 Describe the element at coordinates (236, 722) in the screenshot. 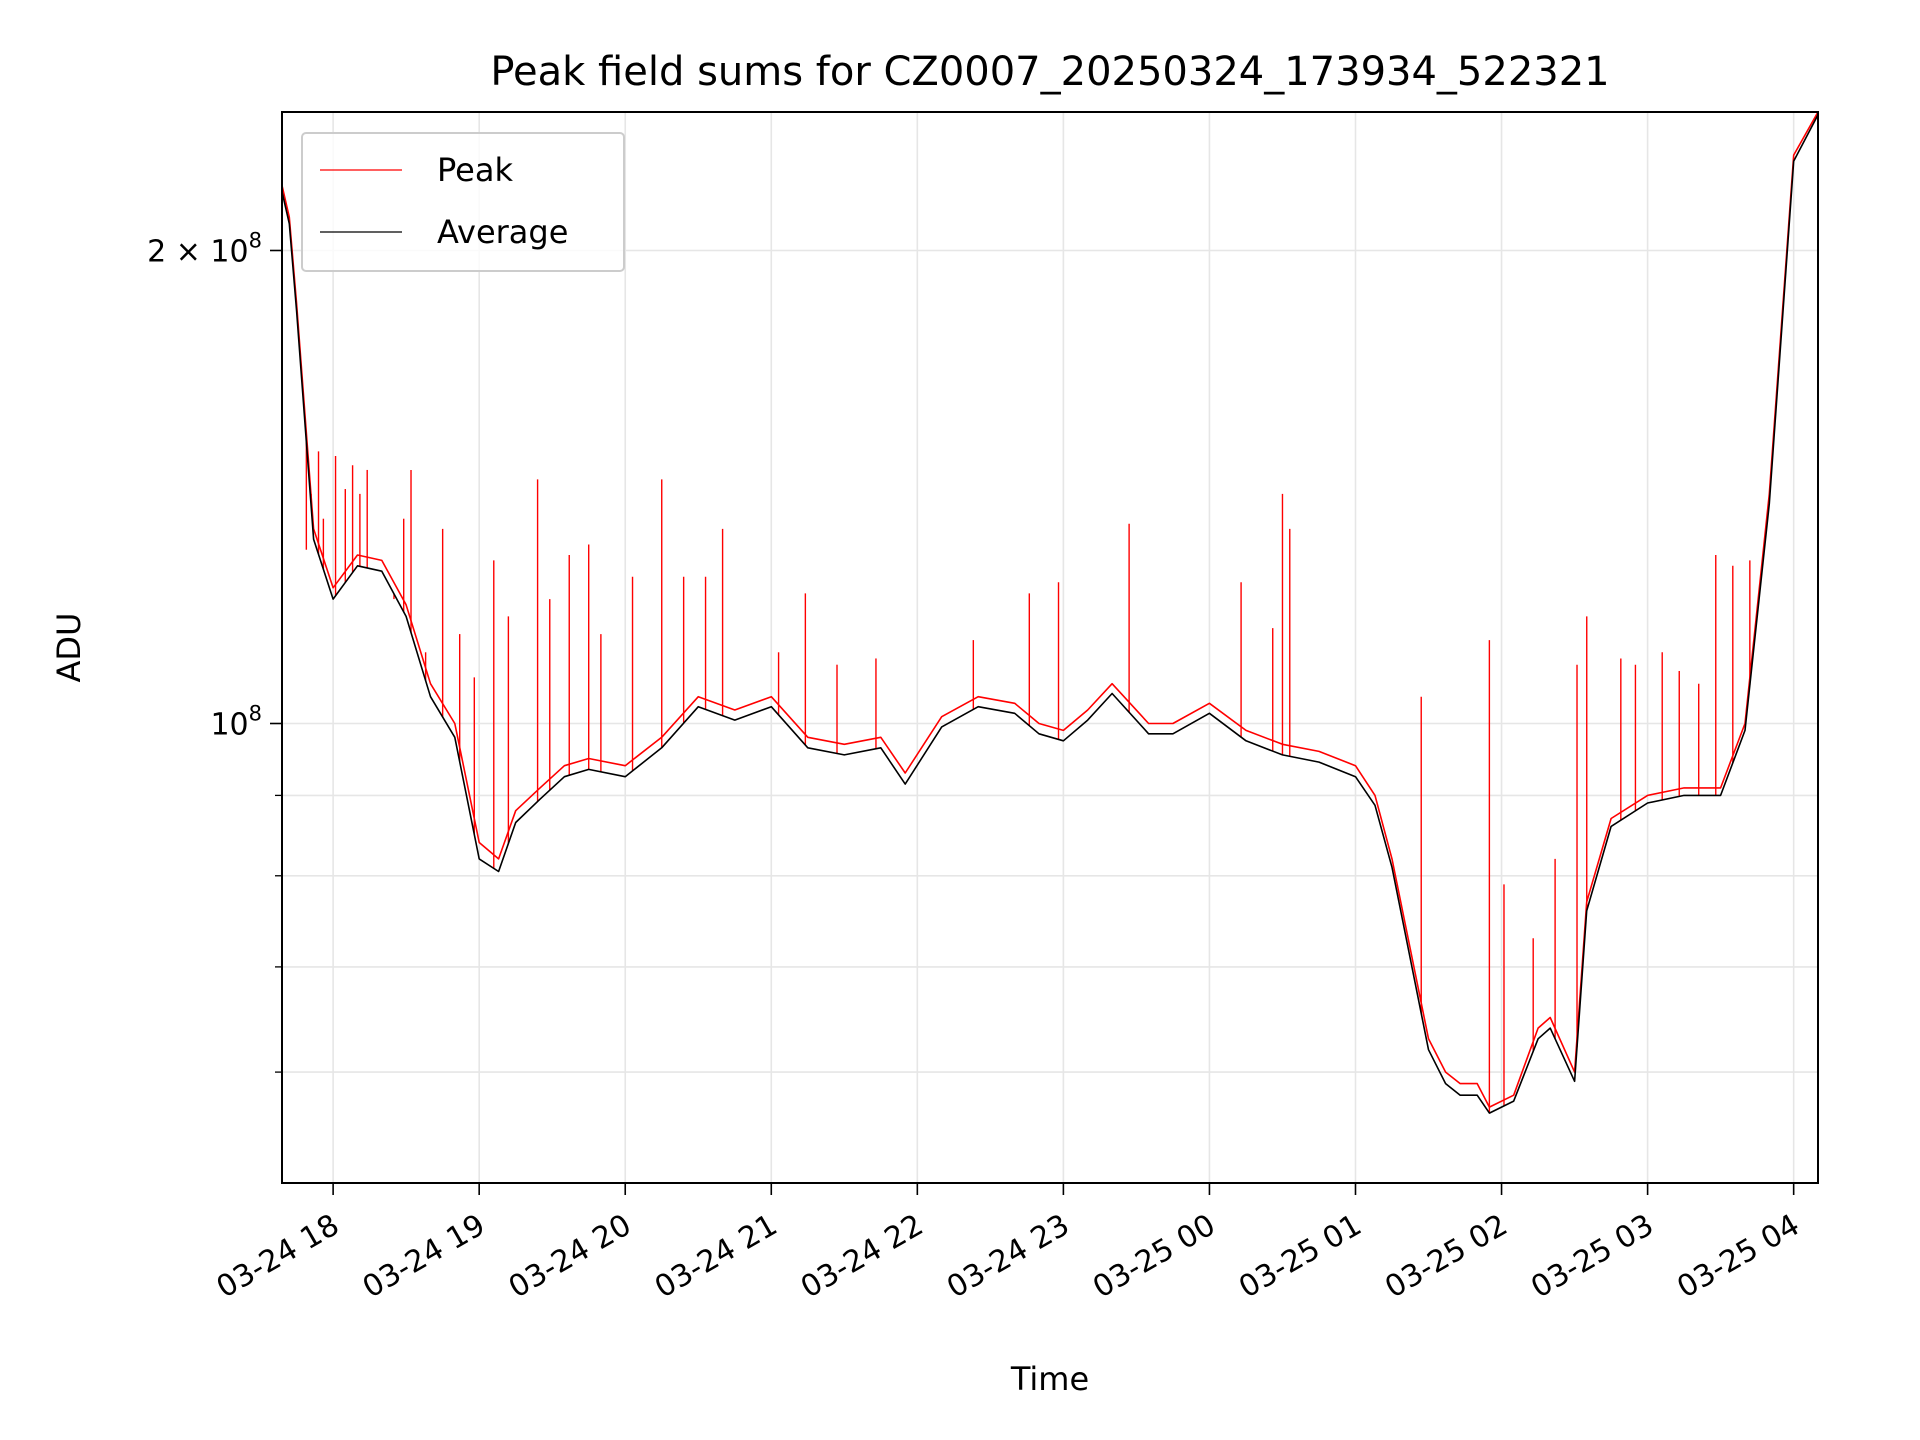

I see `y-tick-label: 108` at that location.